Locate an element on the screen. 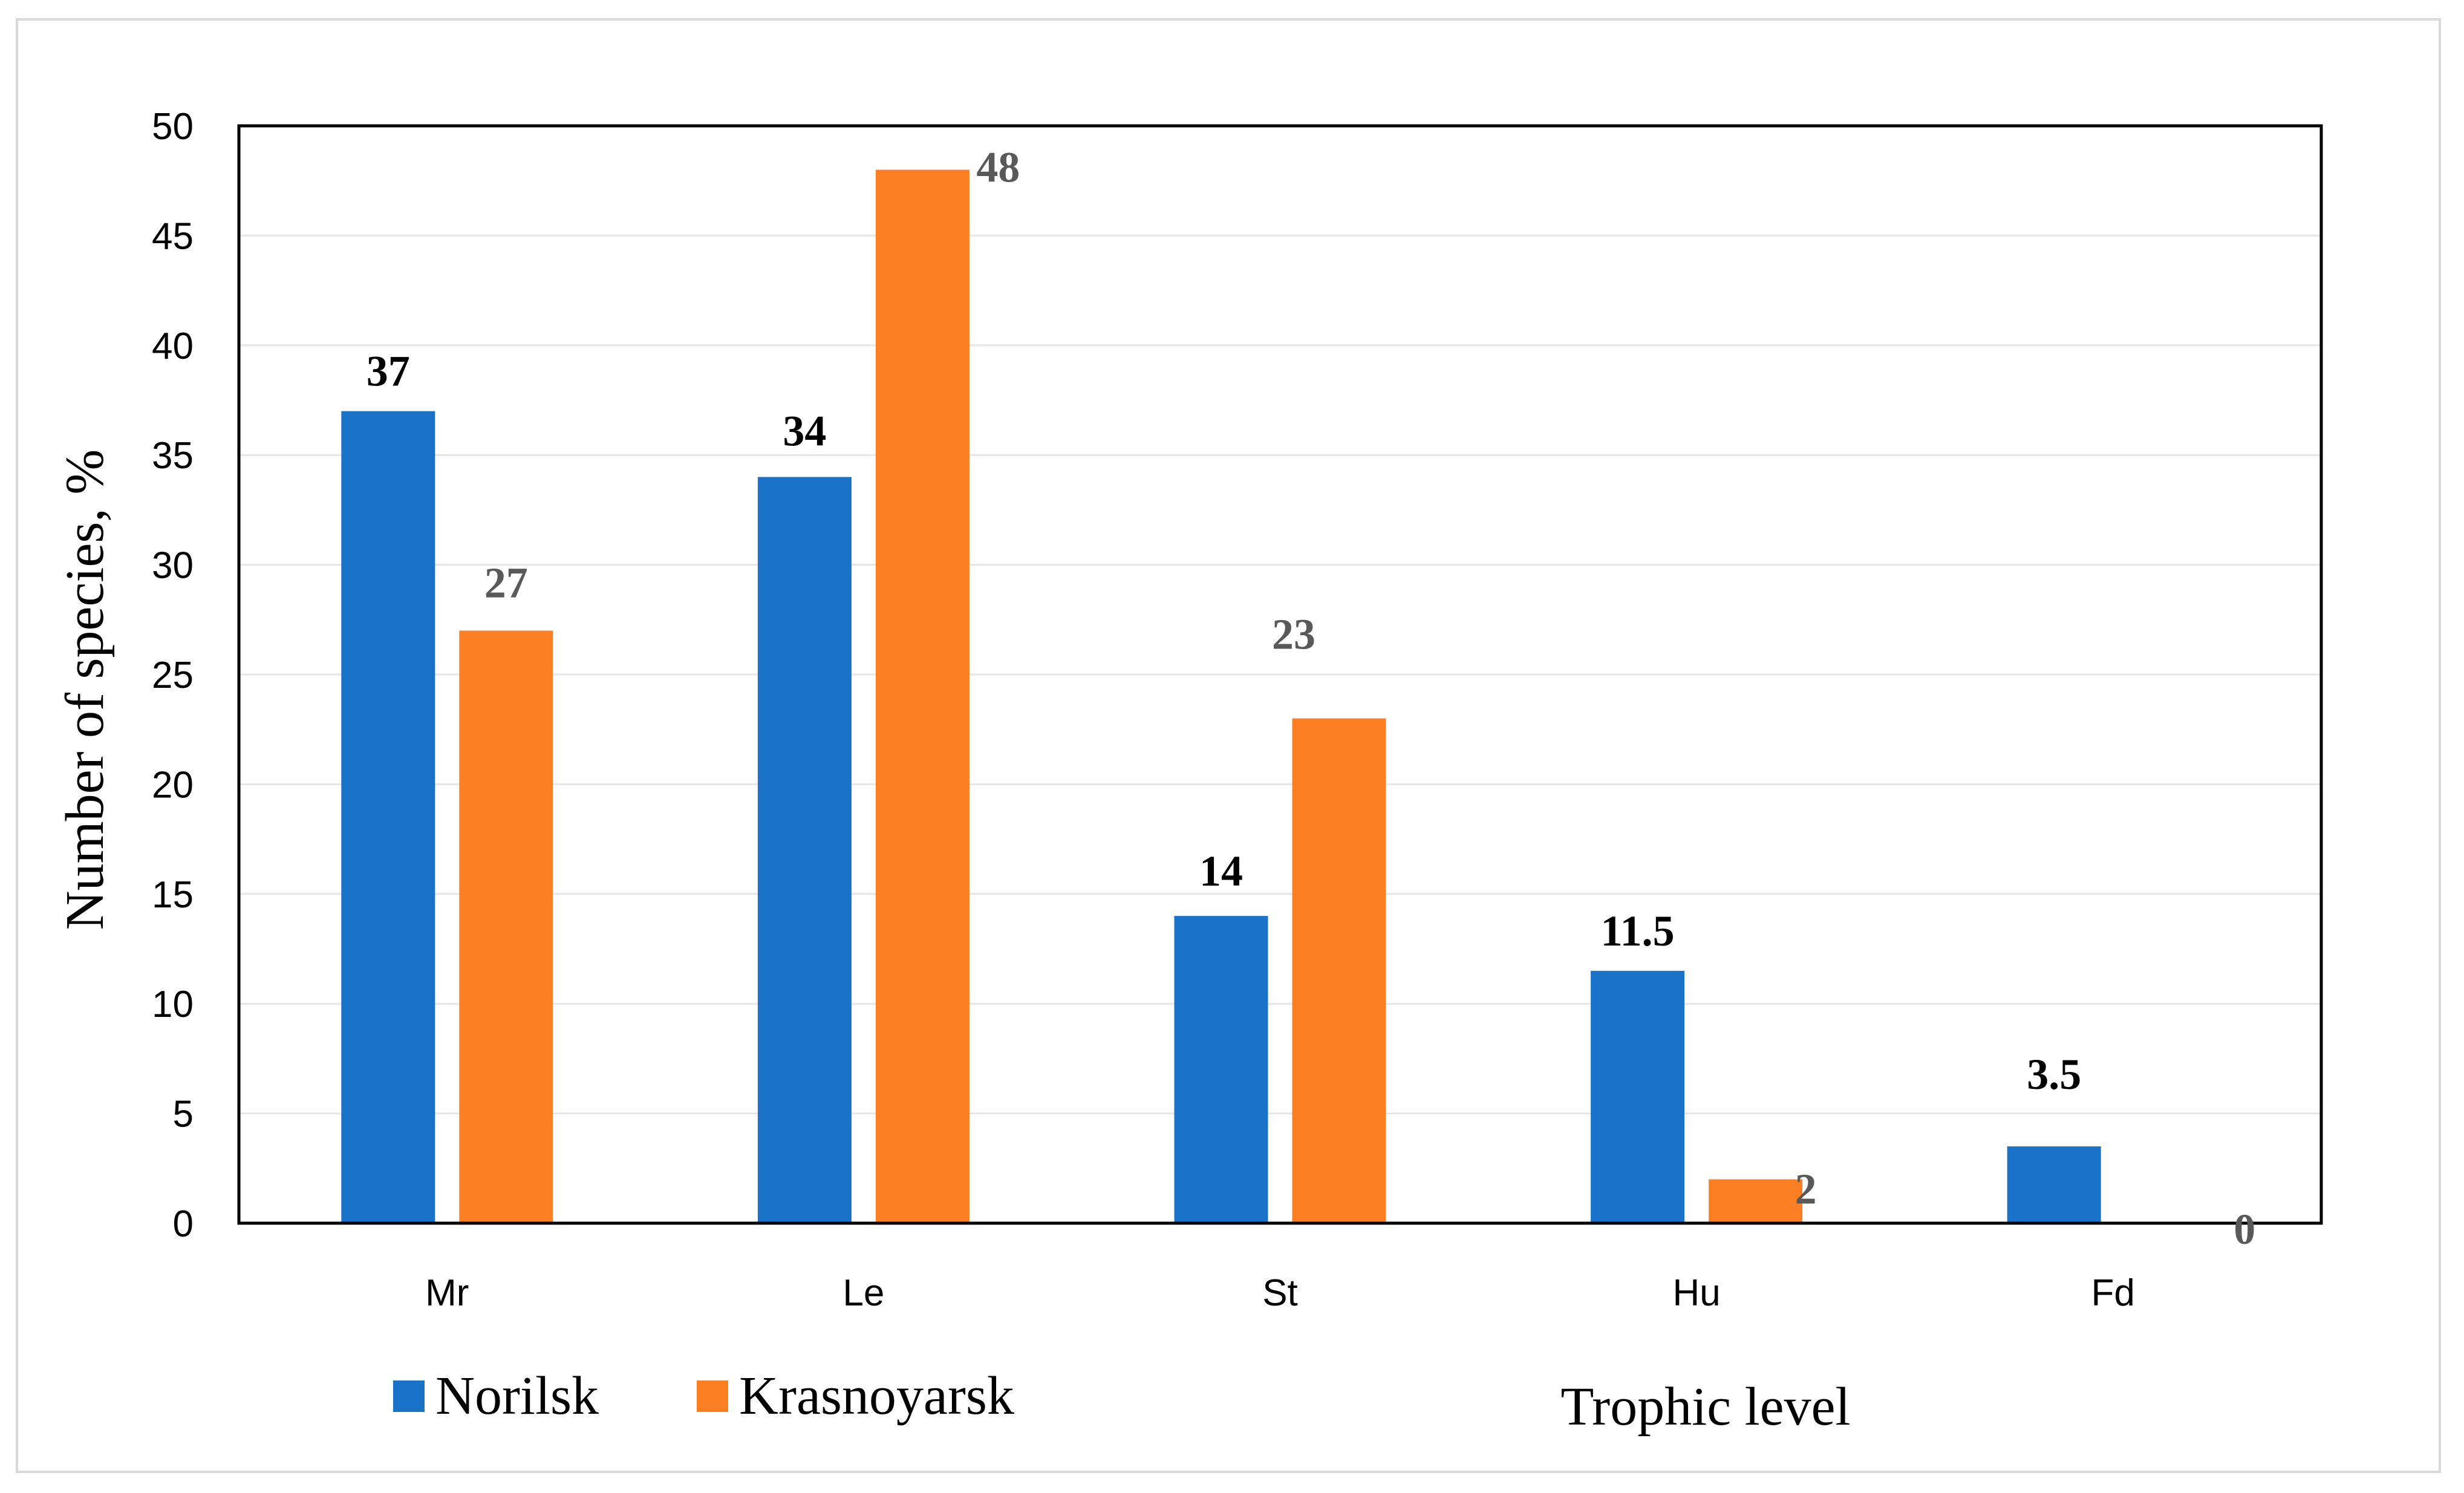  y-axis-title: Number of species, % is located at coordinates (85, 689).